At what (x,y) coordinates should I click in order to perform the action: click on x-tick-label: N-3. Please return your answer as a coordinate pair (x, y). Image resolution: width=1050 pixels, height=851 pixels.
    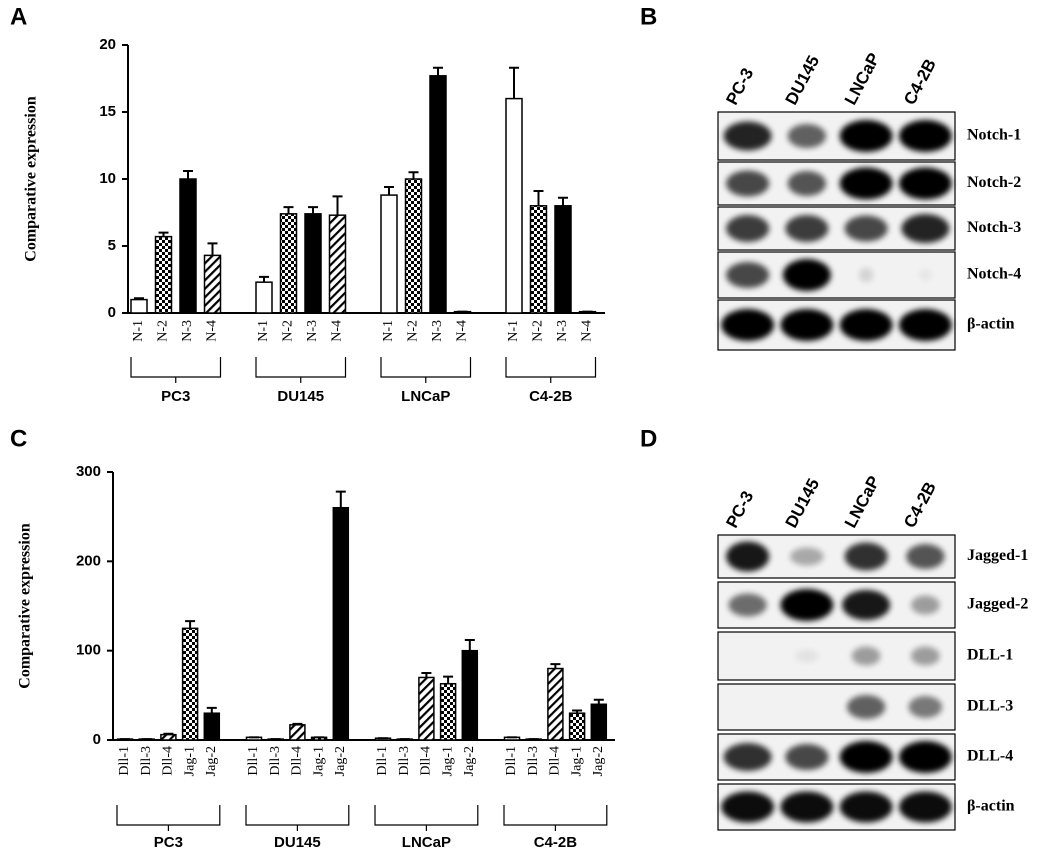
    Looking at the image, I should click on (562, 331).